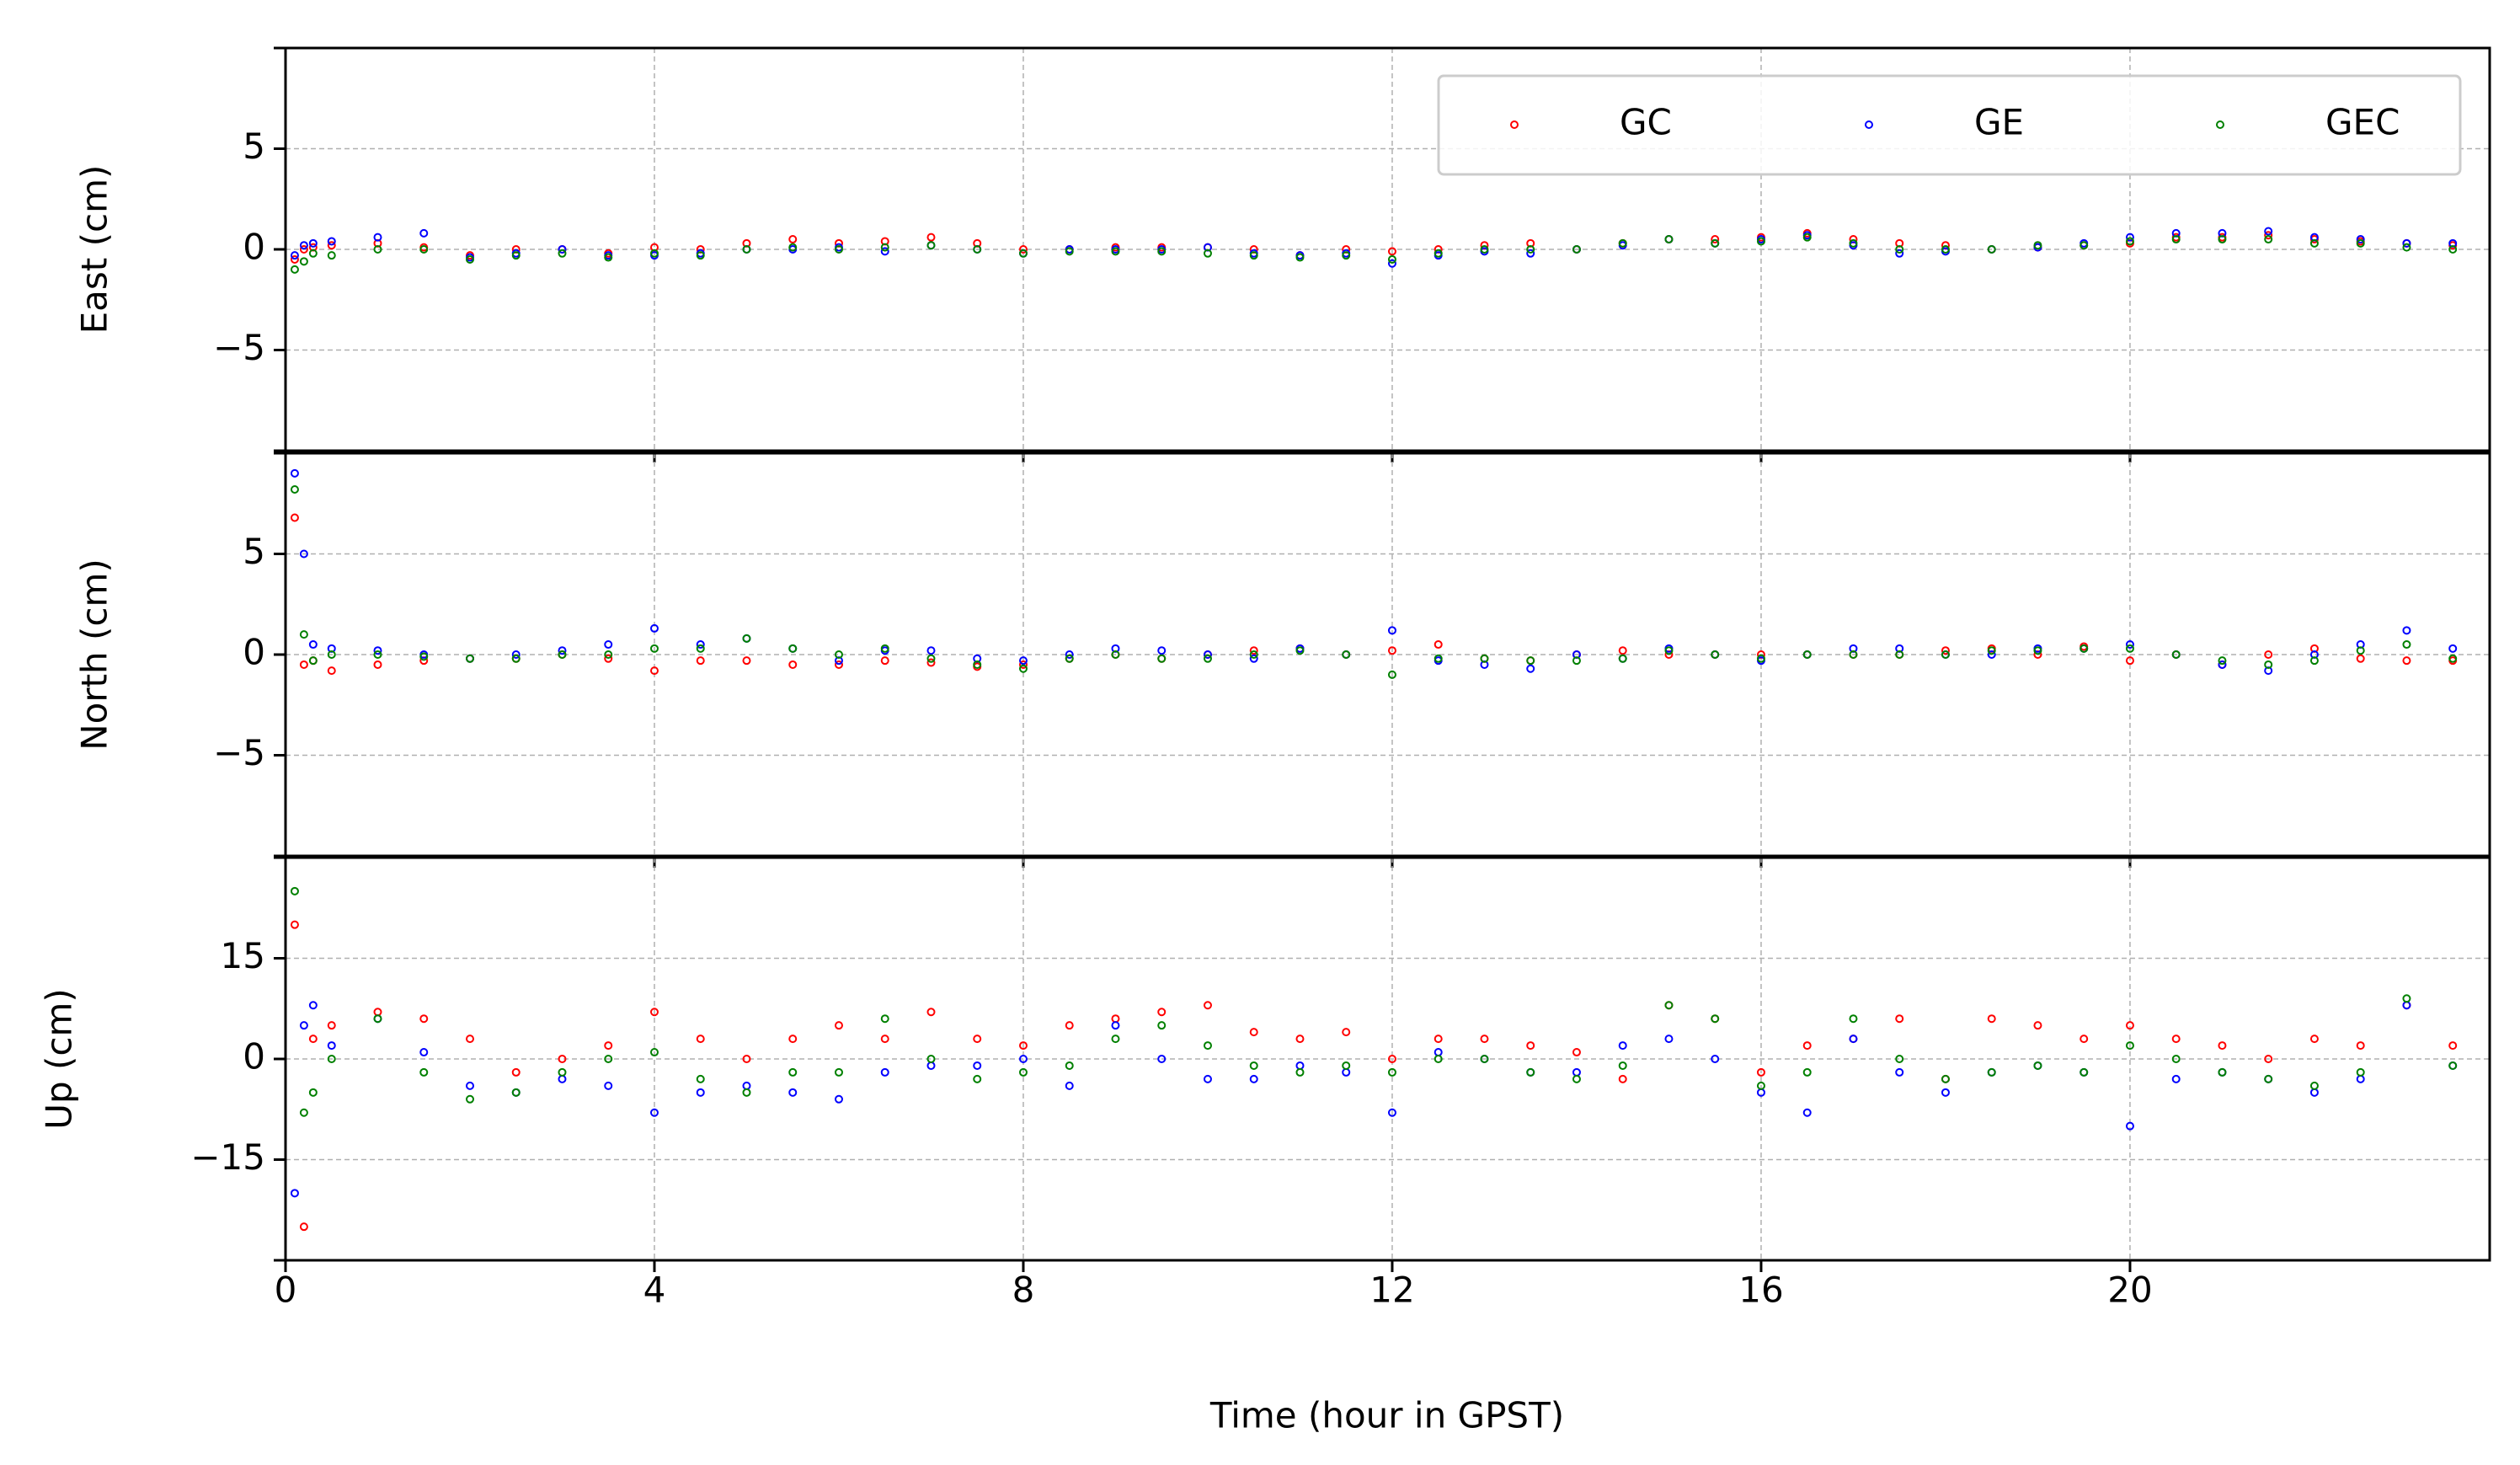  Describe the element at coordinates (654, 1290) in the screenshot. I see `x-tick-label: 4` at that location.